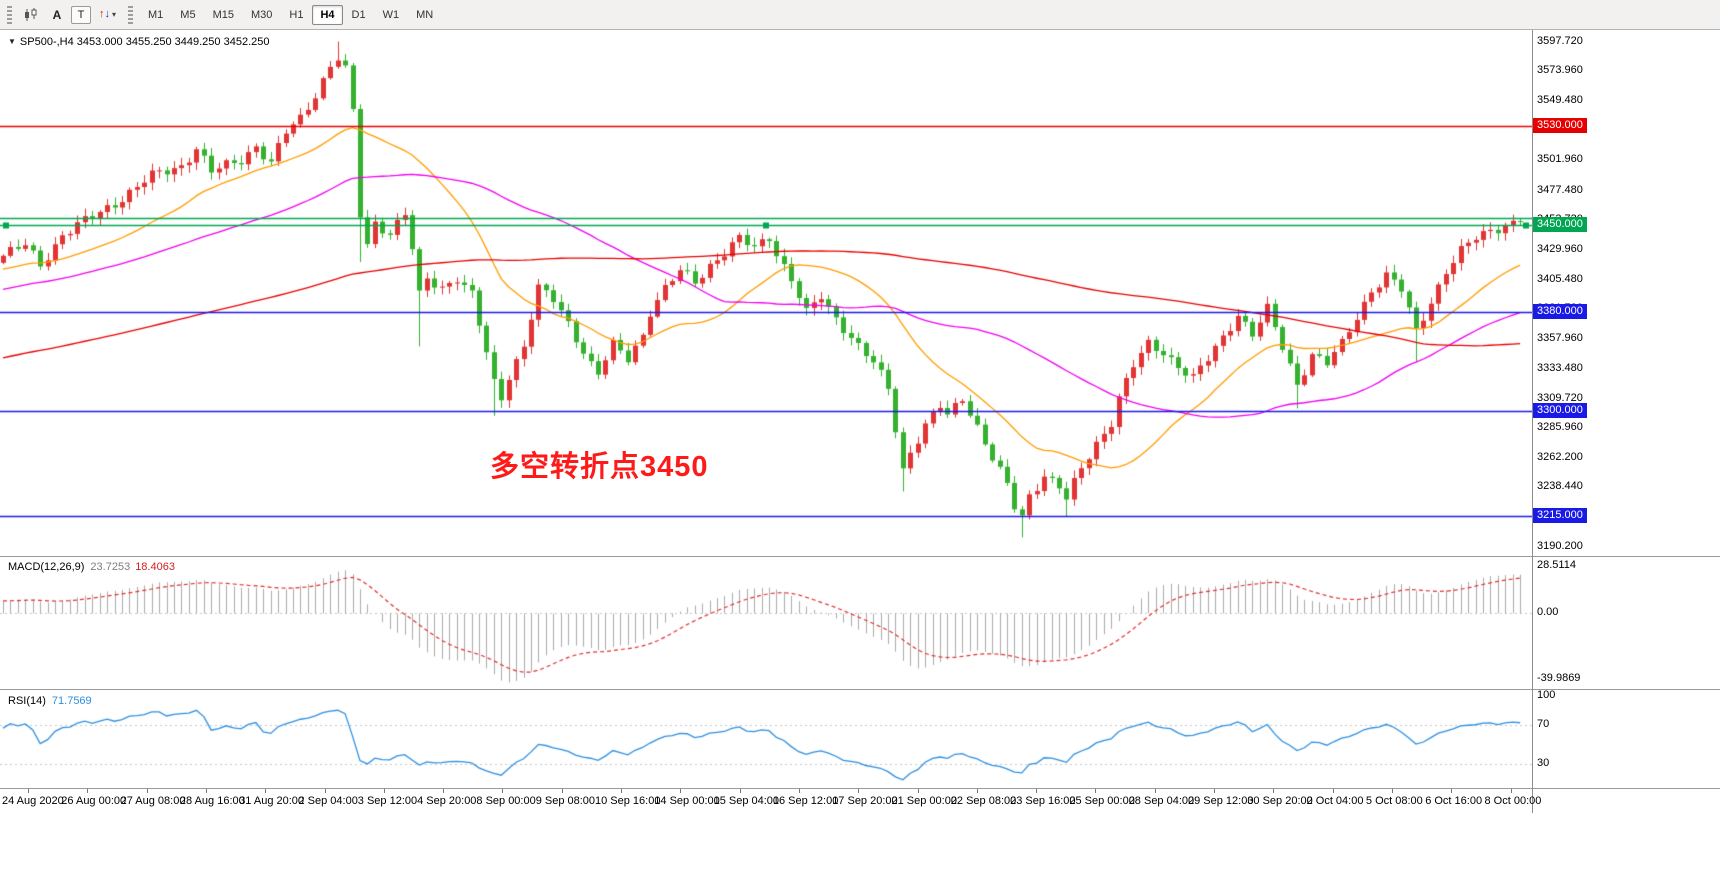 The image size is (1720, 896). Describe the element at coordinates (860, 556) in the screenshot. I see `panel-divider-macd` at that location.